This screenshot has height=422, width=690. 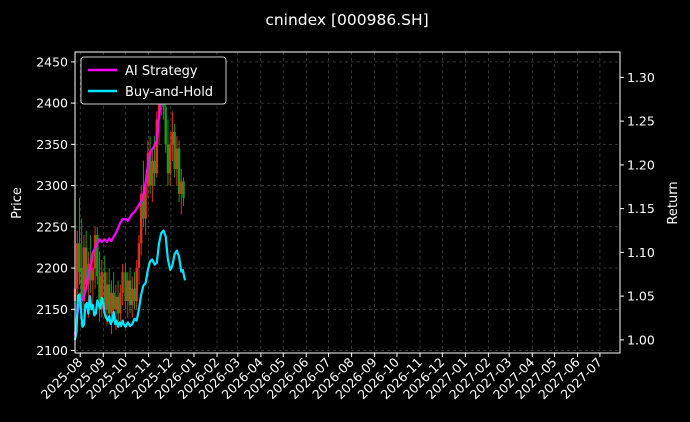 I want to click on legend-box, so click(x=153, y=80).